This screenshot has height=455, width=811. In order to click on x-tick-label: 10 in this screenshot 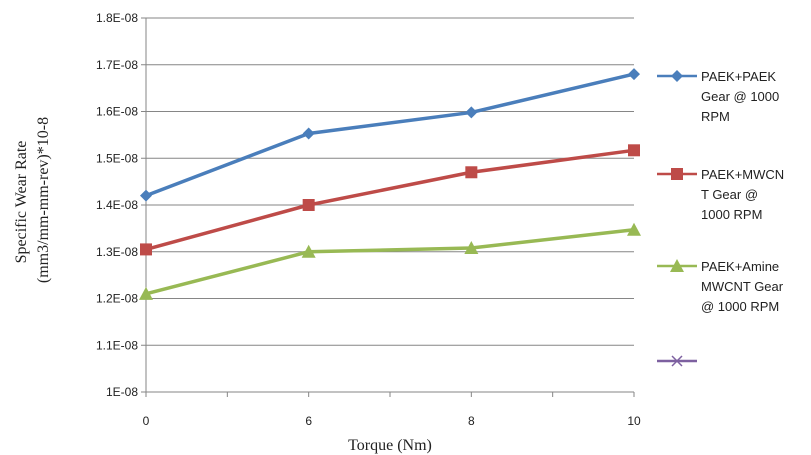, I will do `click(634, 421)`.